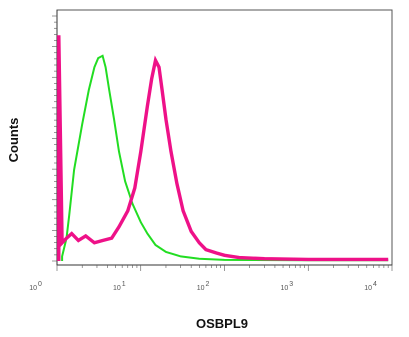  I want to click on x-tick-exponent: 4, so click(375, 284).